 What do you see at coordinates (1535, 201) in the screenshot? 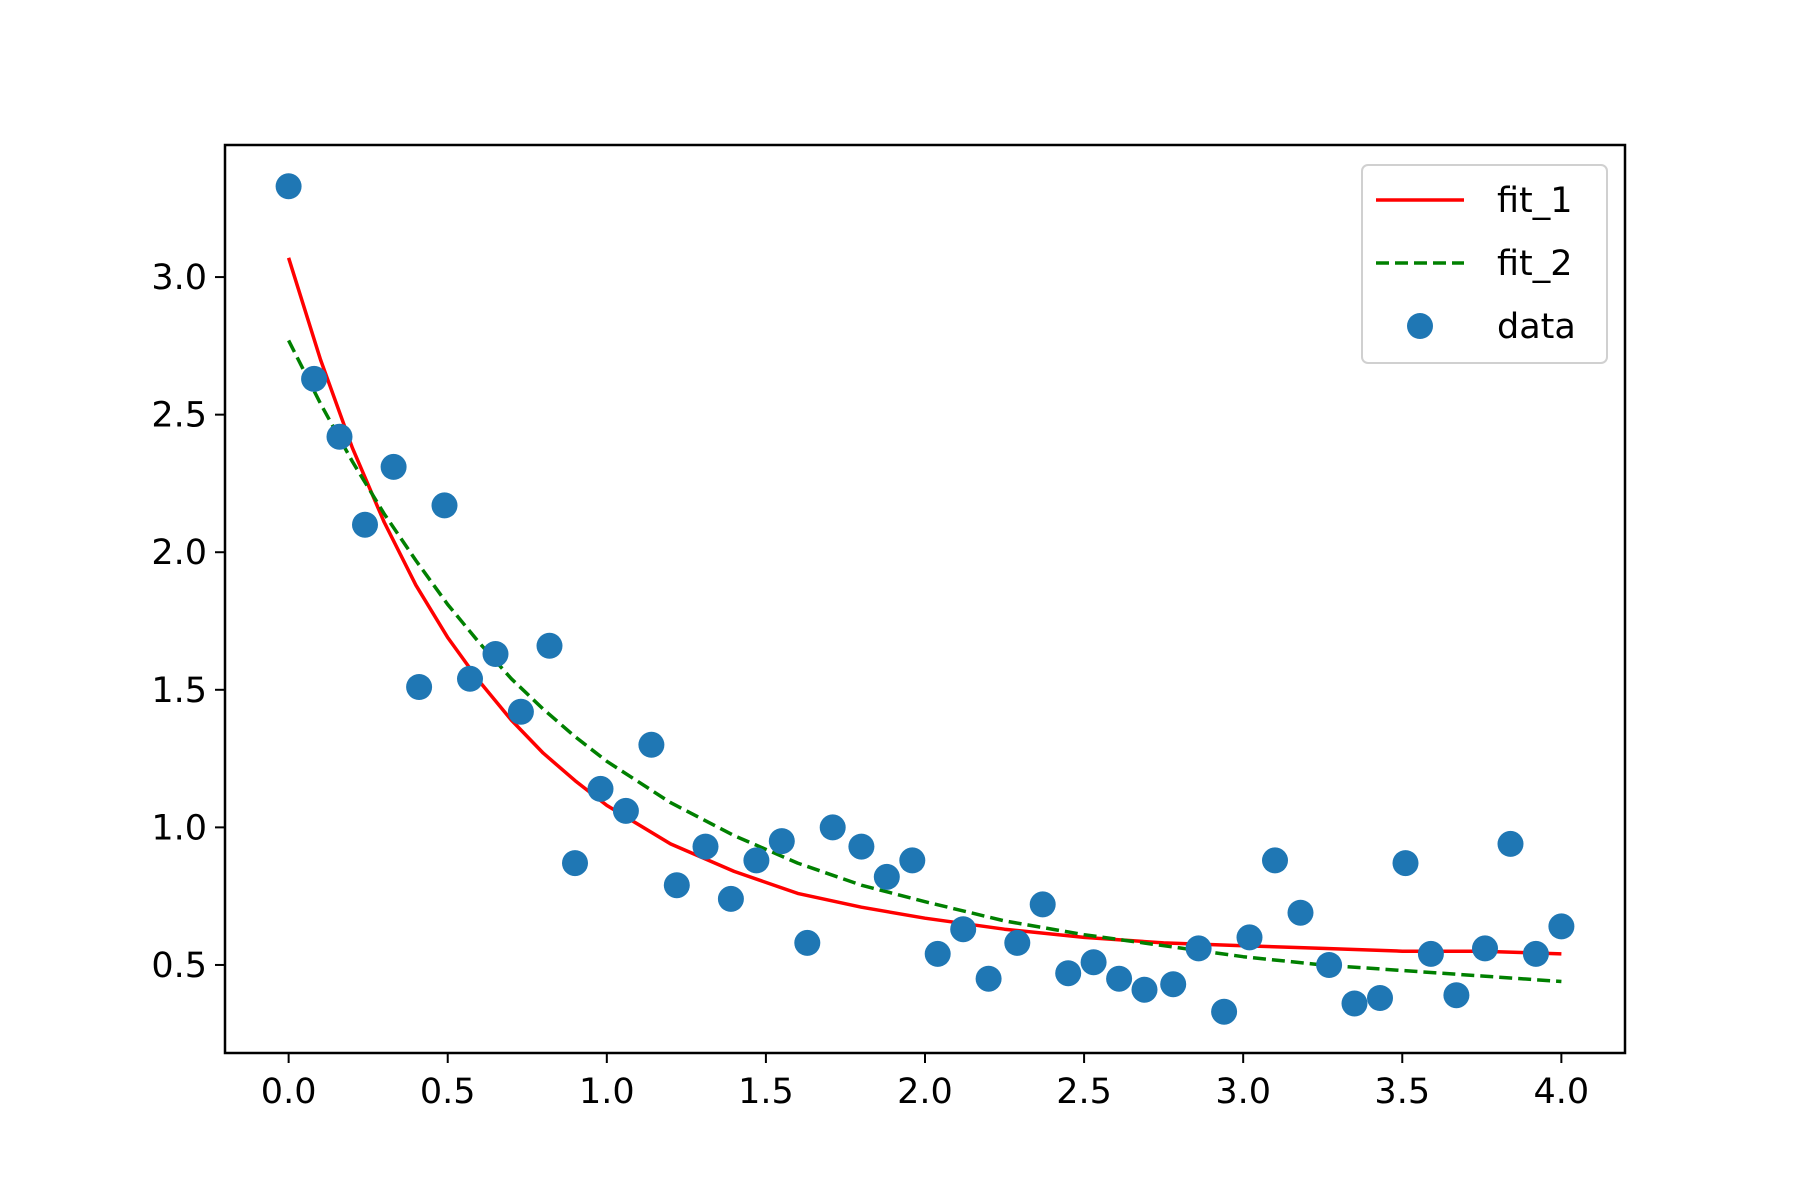
I see `legend-label: fit_1` at bounding box center [1535, 201].